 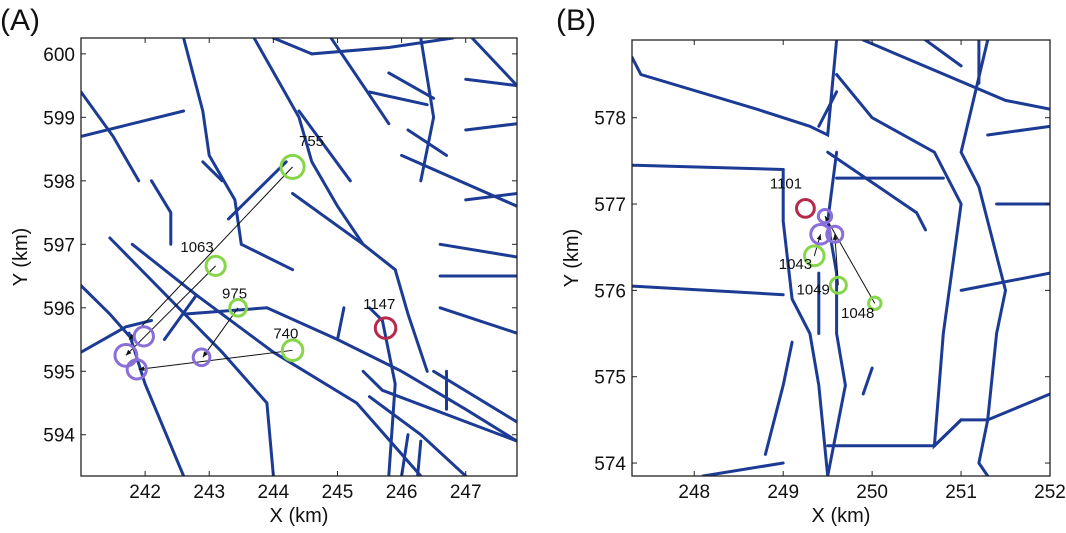 What do you see at coordinates (209, 492) in the screenshot?
I see `x-tick-label: 243` at bounding box center [209, 492].